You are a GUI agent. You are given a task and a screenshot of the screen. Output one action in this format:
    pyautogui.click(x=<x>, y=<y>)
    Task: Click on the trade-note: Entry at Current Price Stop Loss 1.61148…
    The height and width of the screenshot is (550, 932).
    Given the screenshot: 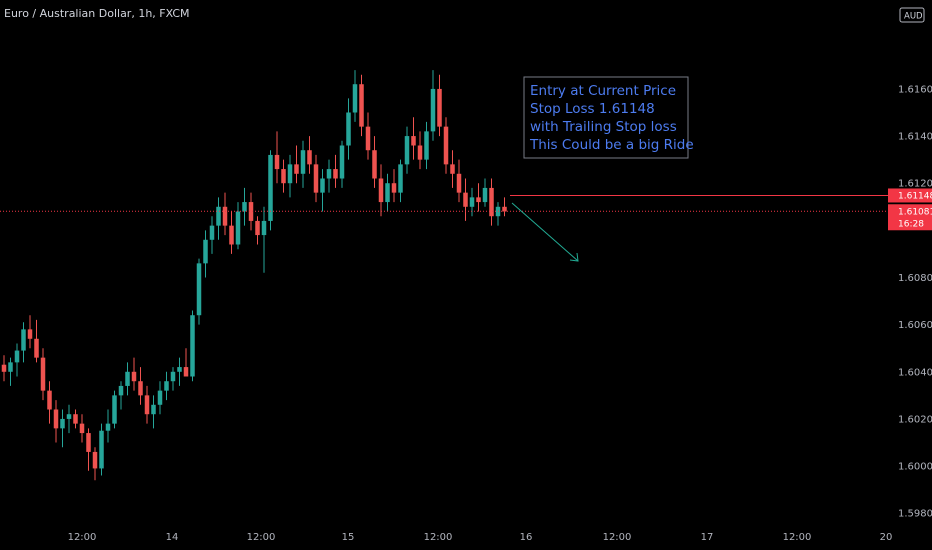 What is the action you would take?
    pyautogui.click(x=608, y=117)
    